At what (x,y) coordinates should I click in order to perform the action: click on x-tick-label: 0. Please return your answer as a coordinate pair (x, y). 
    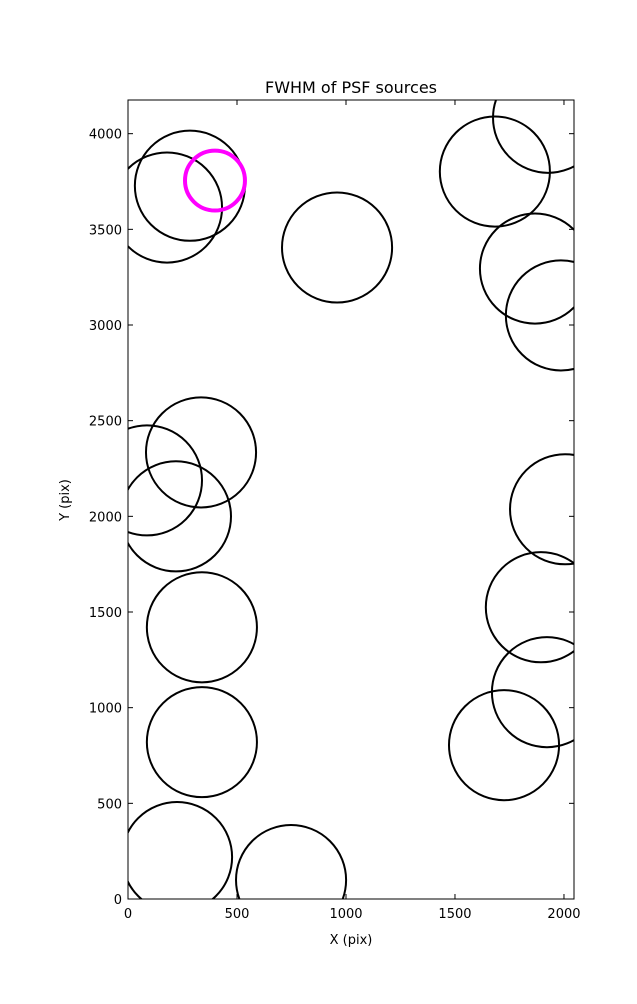
    Looking at the image, I should click on (128, 914).